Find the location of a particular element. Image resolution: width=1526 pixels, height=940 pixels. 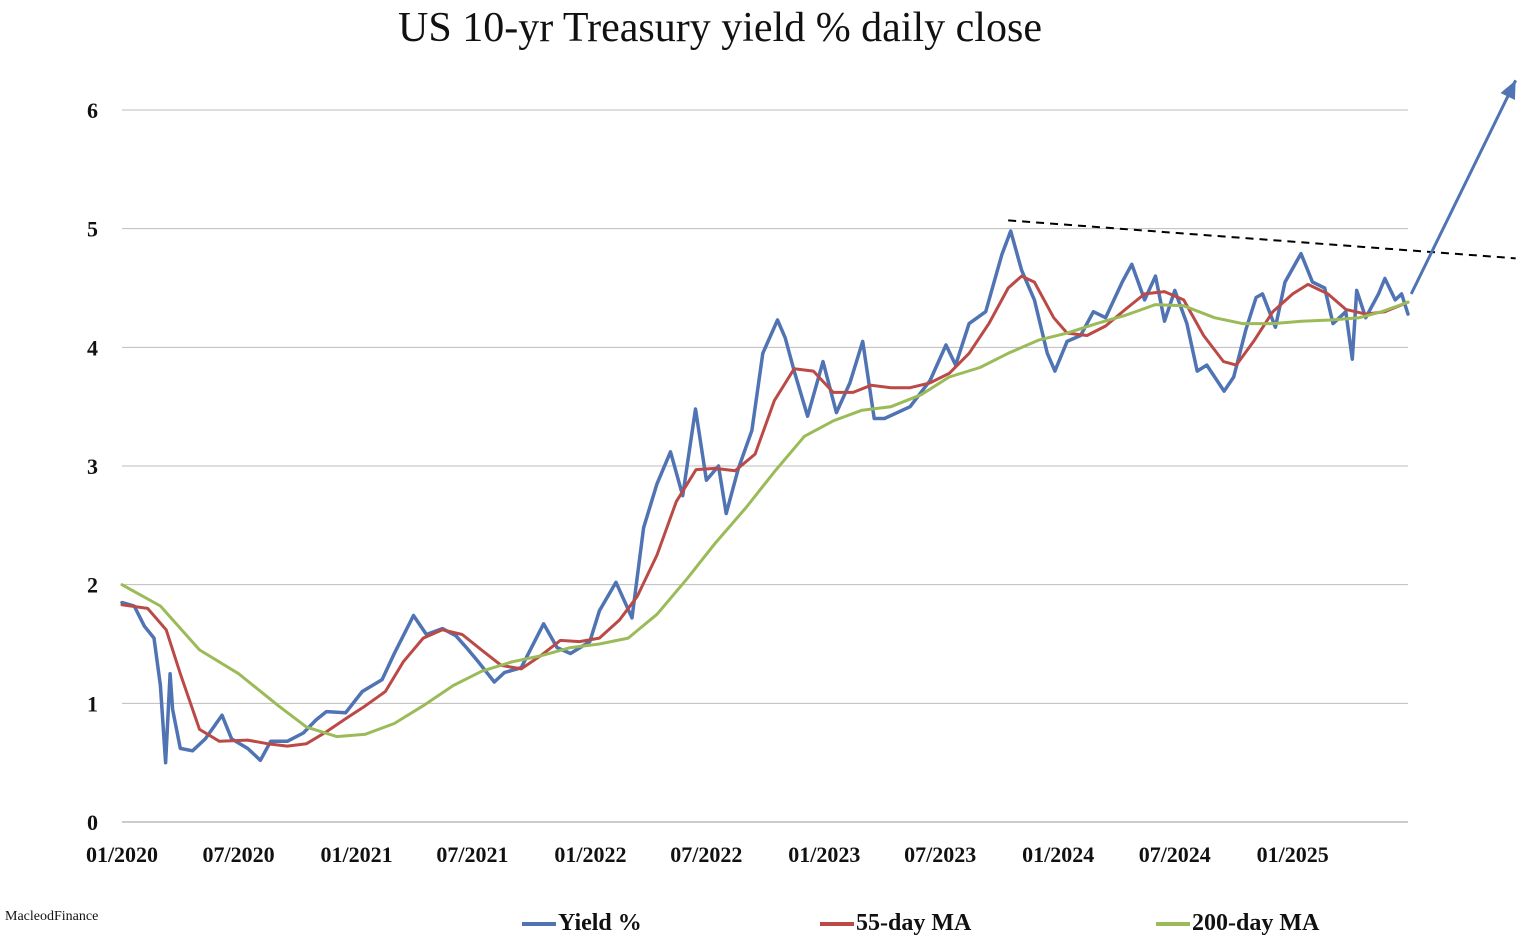

x-tick-label: 01/2024 is located at coordinates (1058, 854).